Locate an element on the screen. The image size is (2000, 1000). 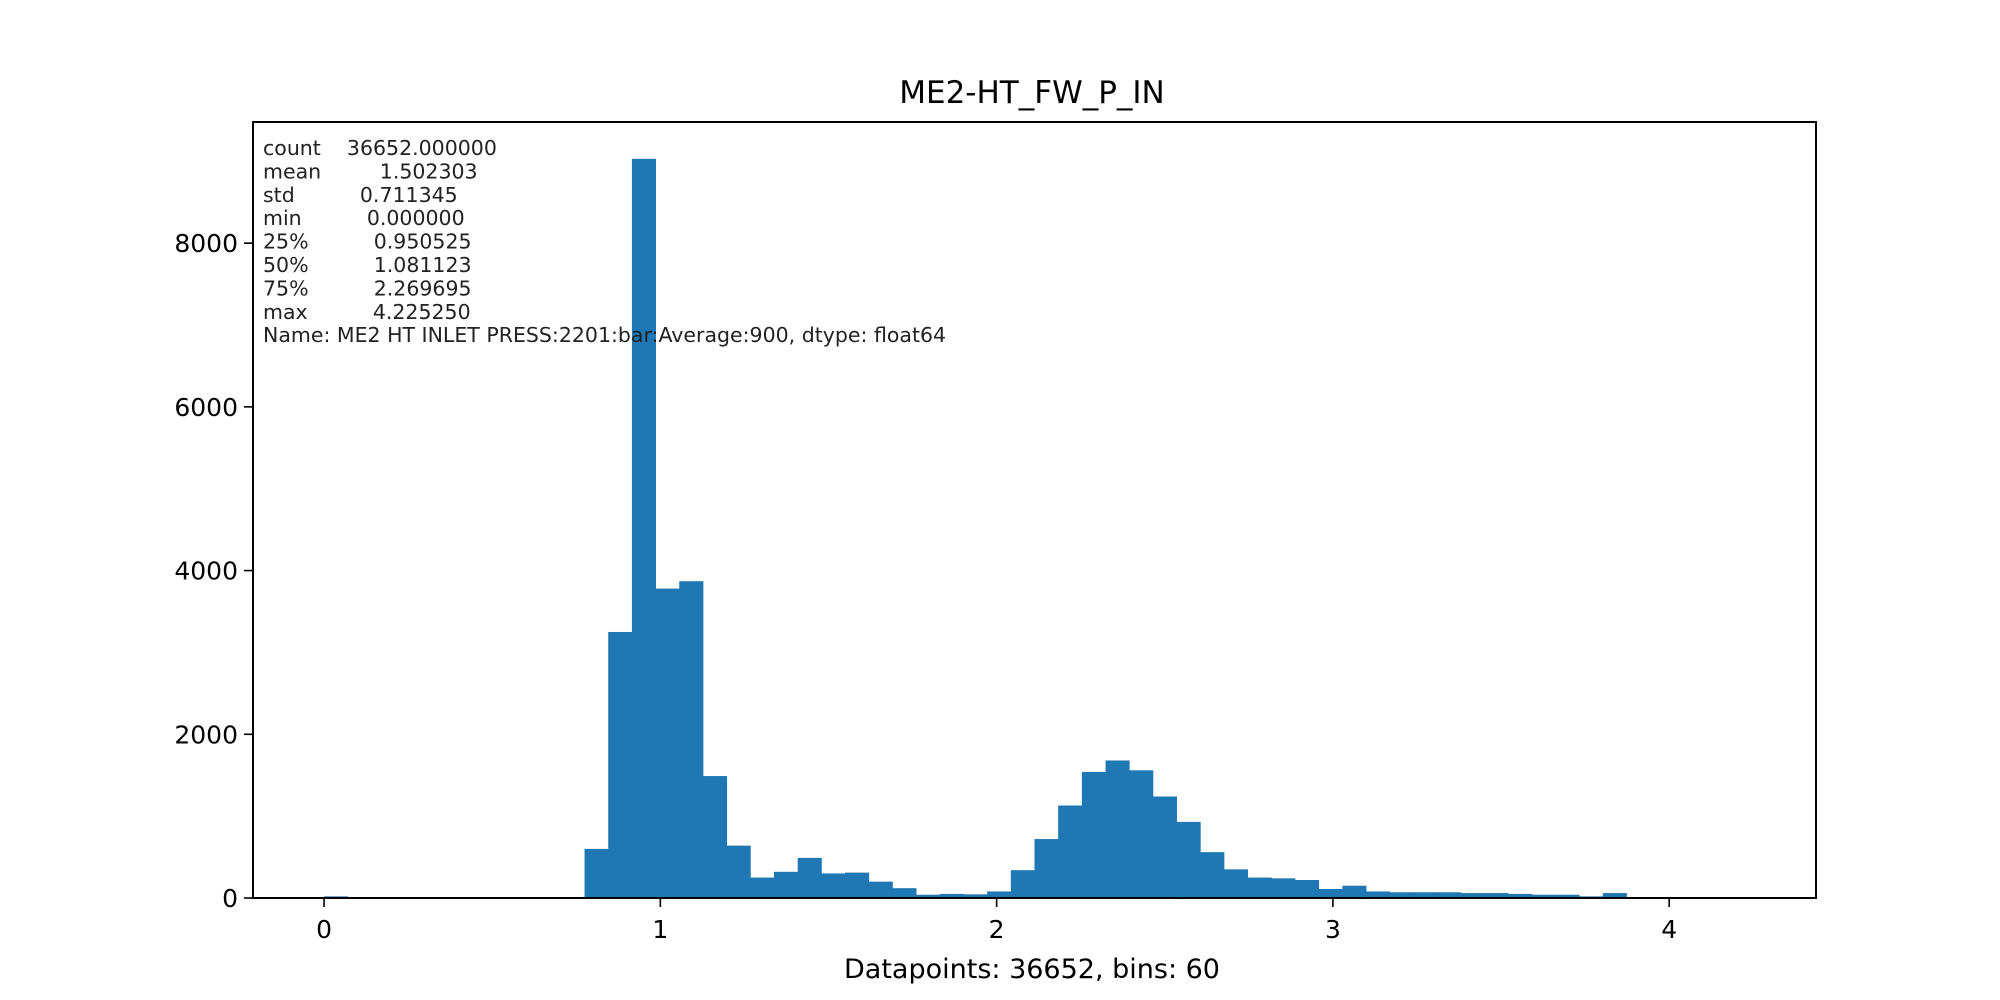
x-tick-label: 2 is located at coordinates (997, 929).